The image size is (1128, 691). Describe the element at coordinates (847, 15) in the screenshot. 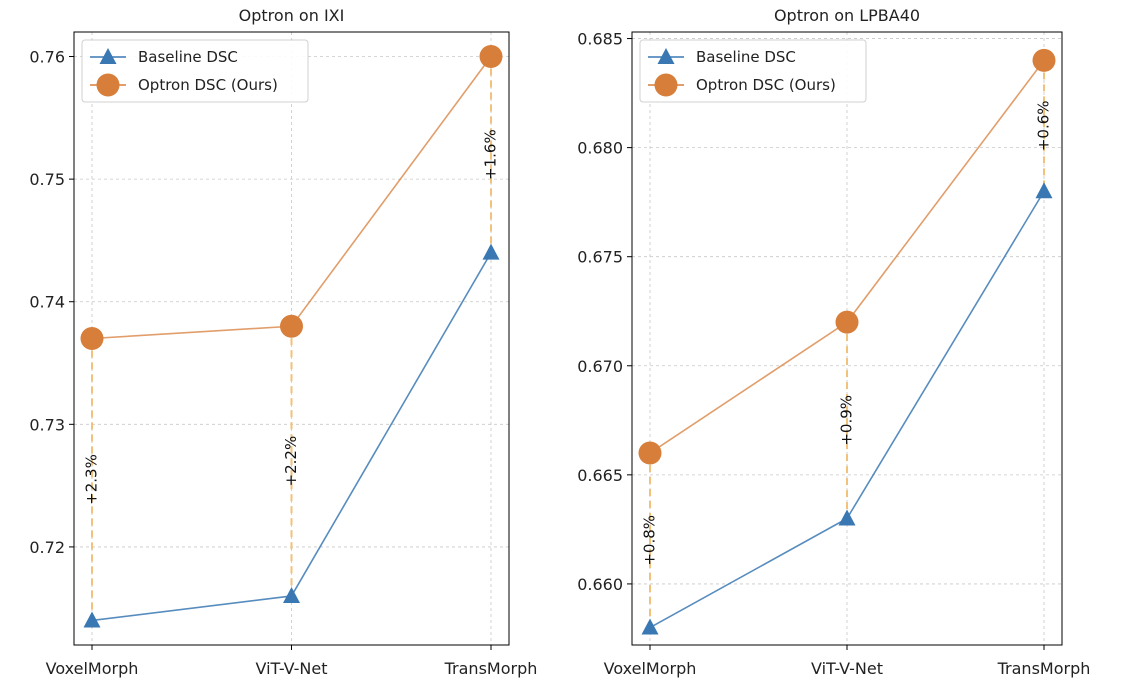

I see `chart-title: Optron on LPBA40` at that location.